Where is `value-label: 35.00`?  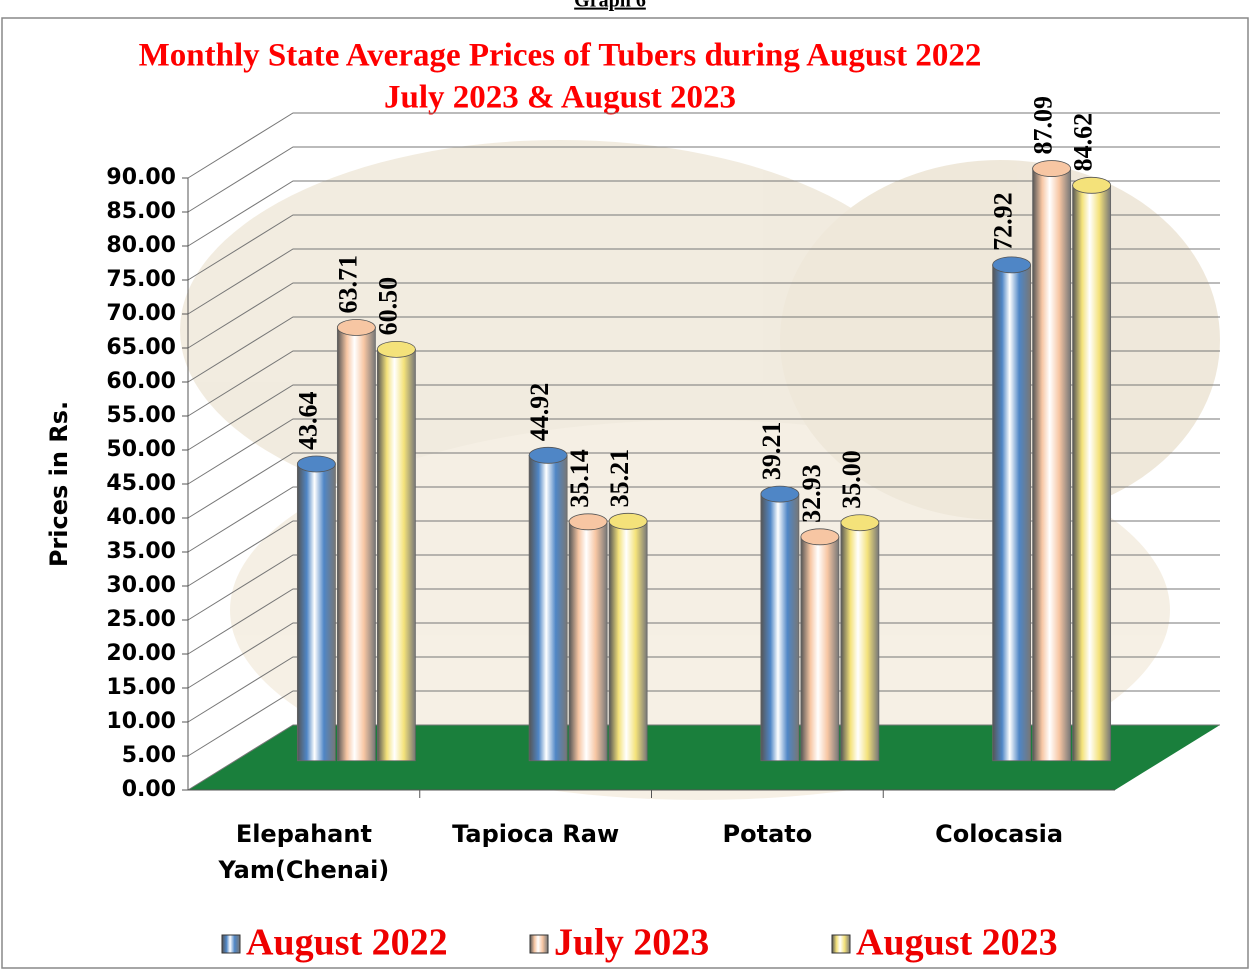 value-label: 35.00 is located at coordinates (851, 479).